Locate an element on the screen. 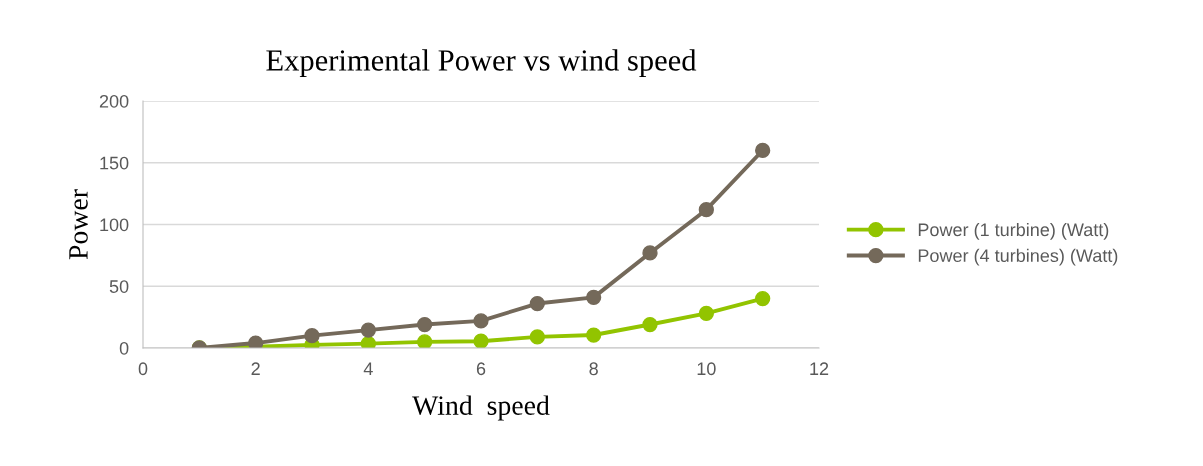 This screenshot has height=466, width=1203. chart-title: Experimental Power vs wind speed is located at coordinates (481, 63).